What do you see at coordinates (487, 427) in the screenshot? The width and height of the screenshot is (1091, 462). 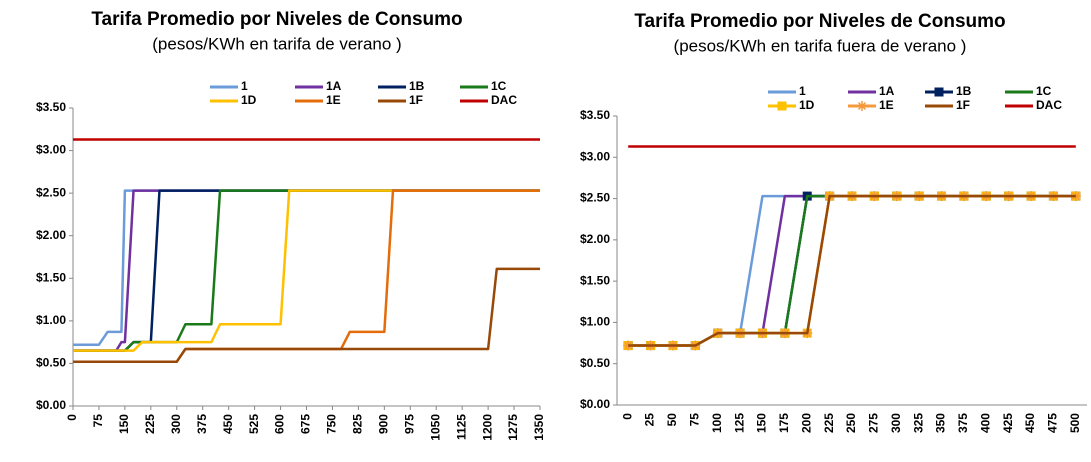 I see `x-tick-label: 1200` at bounding box center [487, 427].